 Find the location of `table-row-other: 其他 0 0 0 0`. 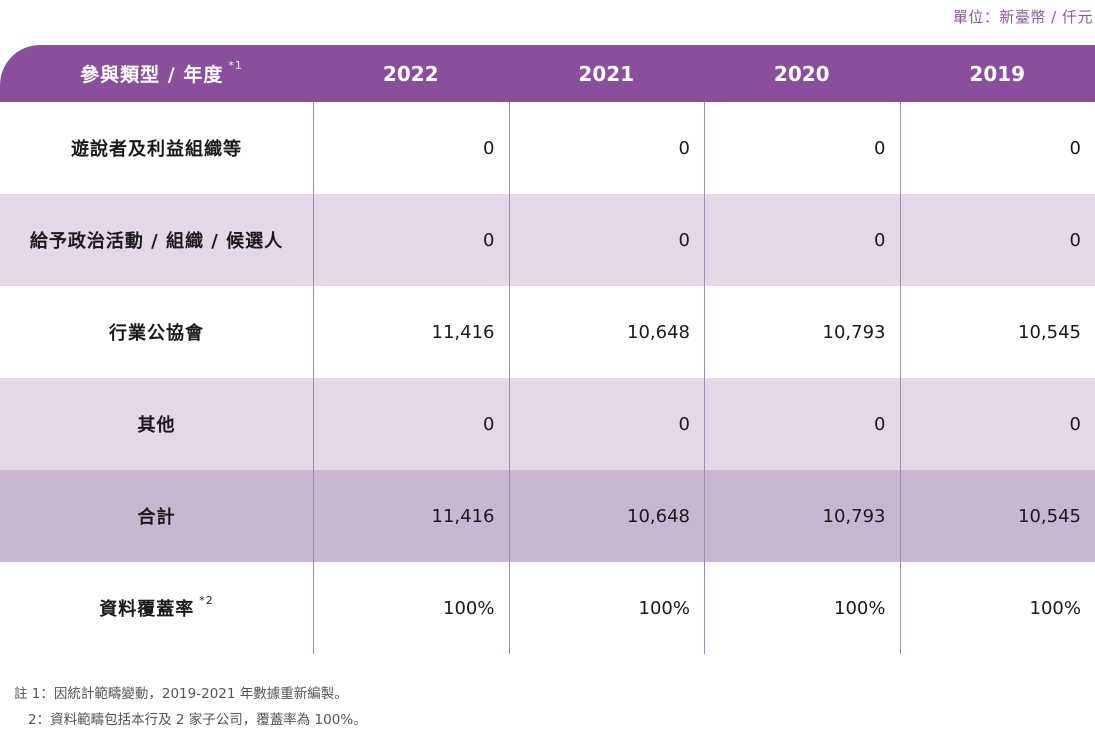

table-row-other: 其他 0 0 0 0 is located at coordinates (547, 424).